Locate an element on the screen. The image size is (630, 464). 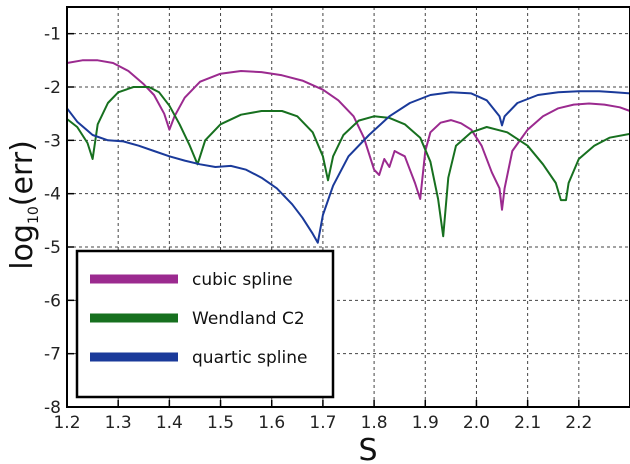
x-tick-label: 1.8 is located at coordinates (374, 423).